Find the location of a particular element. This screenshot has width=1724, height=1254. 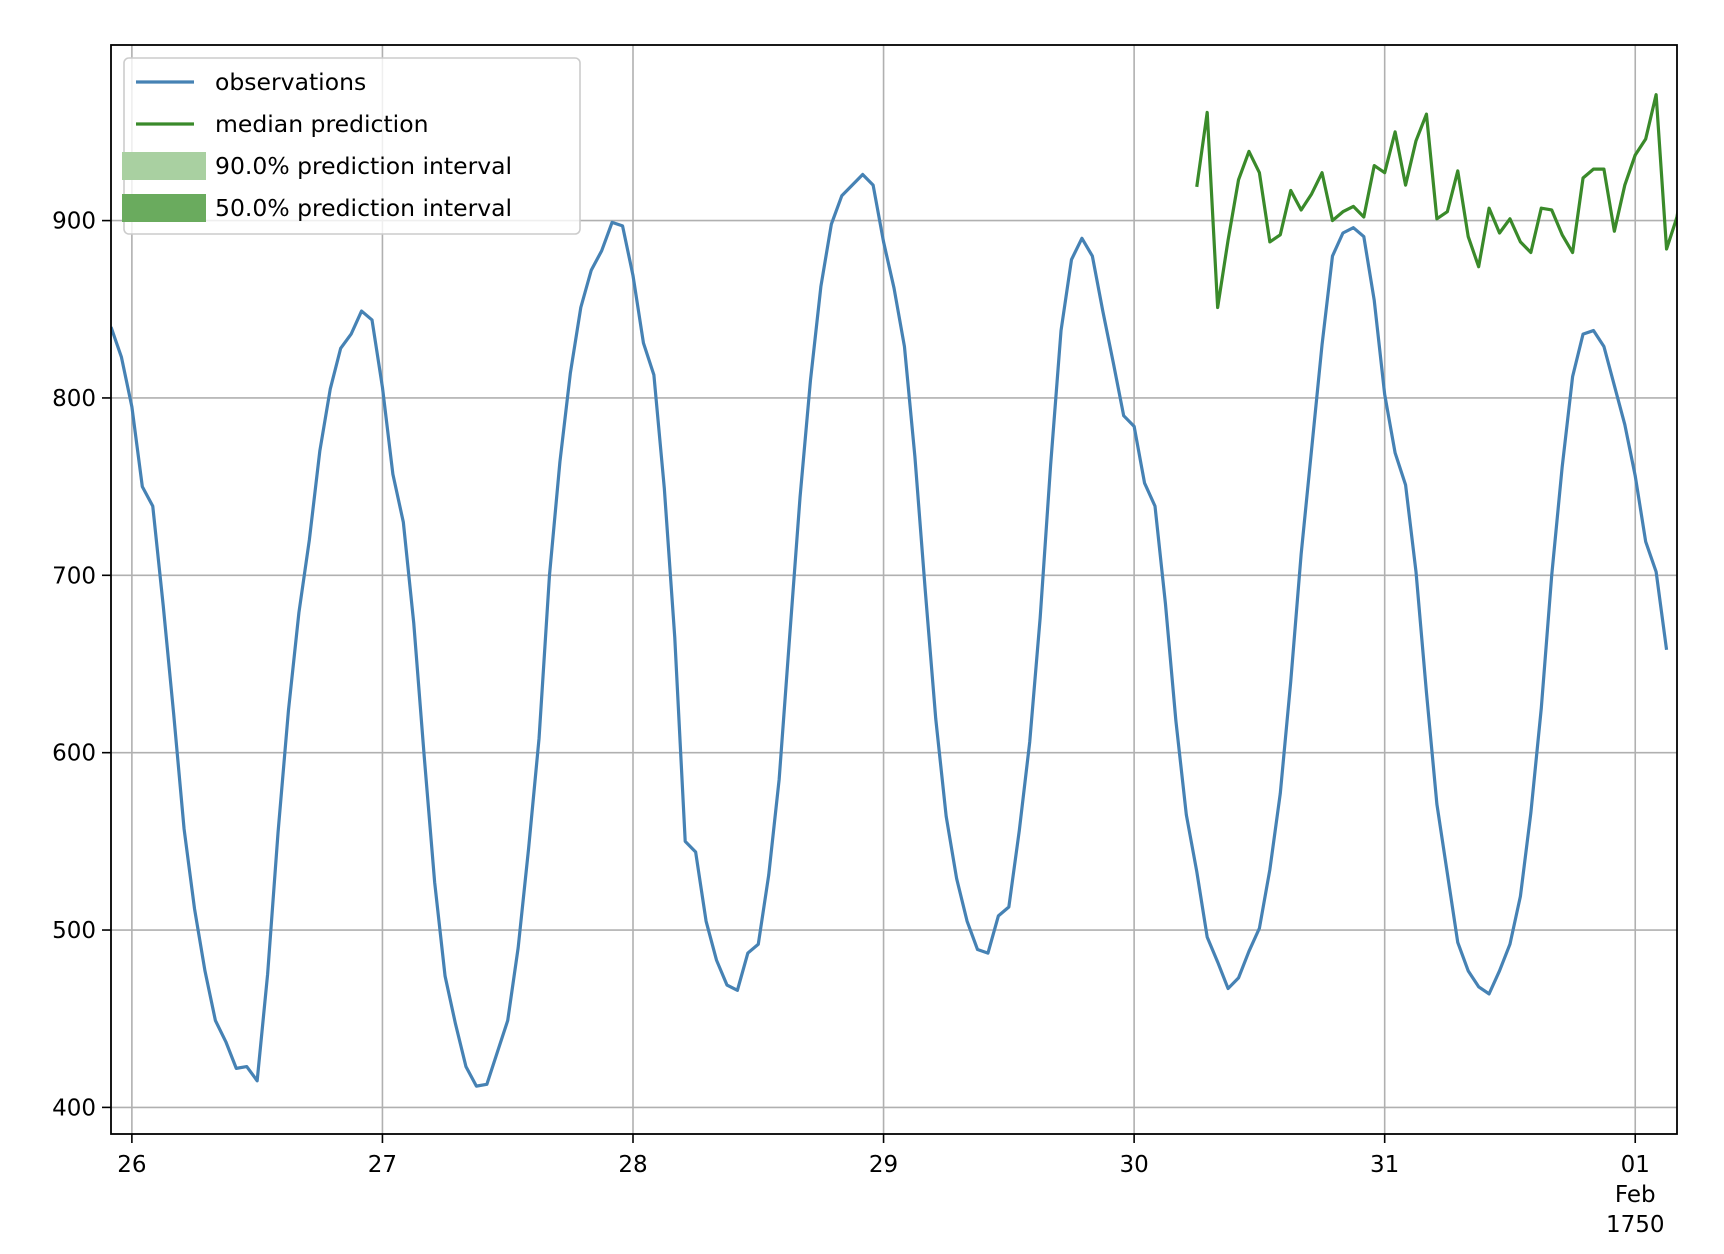

x-tick-label: 01 Feb 1750 is located at coordinates (1635, 1195).